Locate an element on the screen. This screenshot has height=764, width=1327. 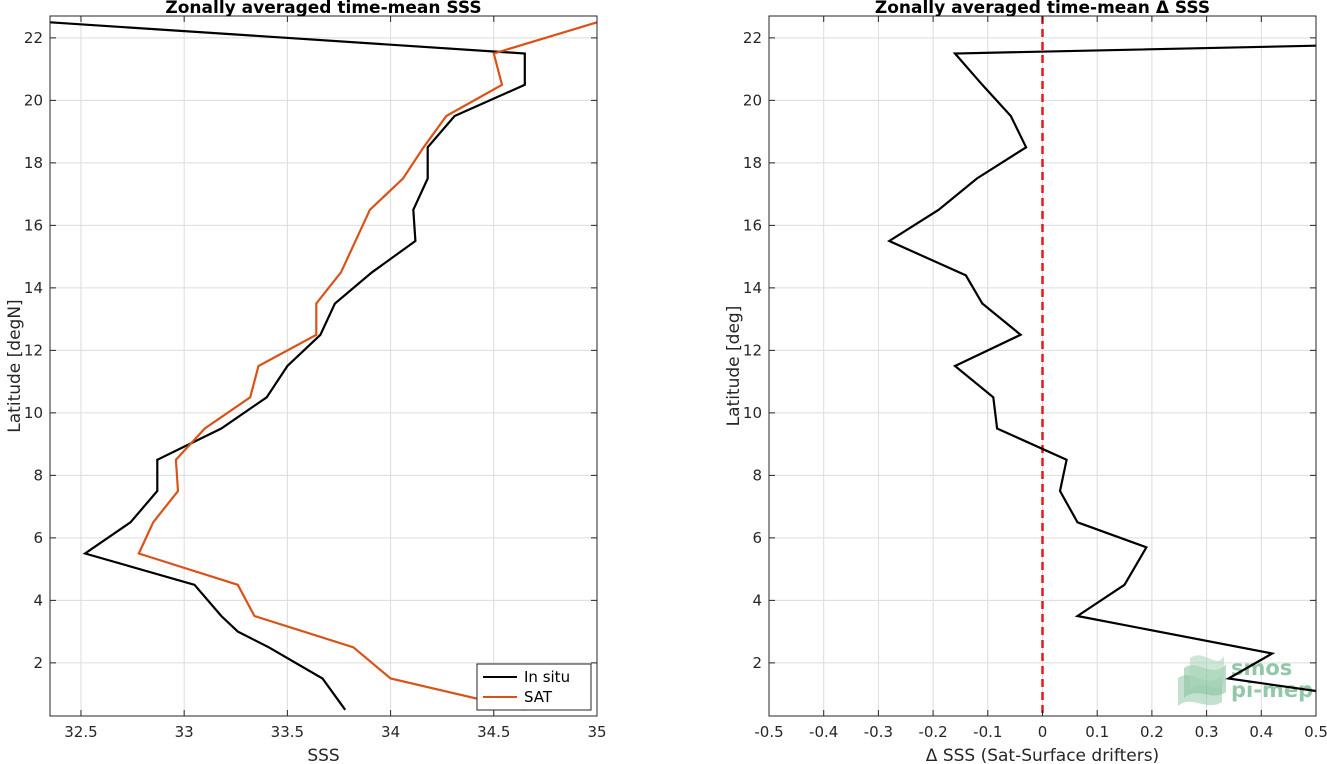
delta-sss-y-tick-label: 8 is located at coordinates (757, 475).